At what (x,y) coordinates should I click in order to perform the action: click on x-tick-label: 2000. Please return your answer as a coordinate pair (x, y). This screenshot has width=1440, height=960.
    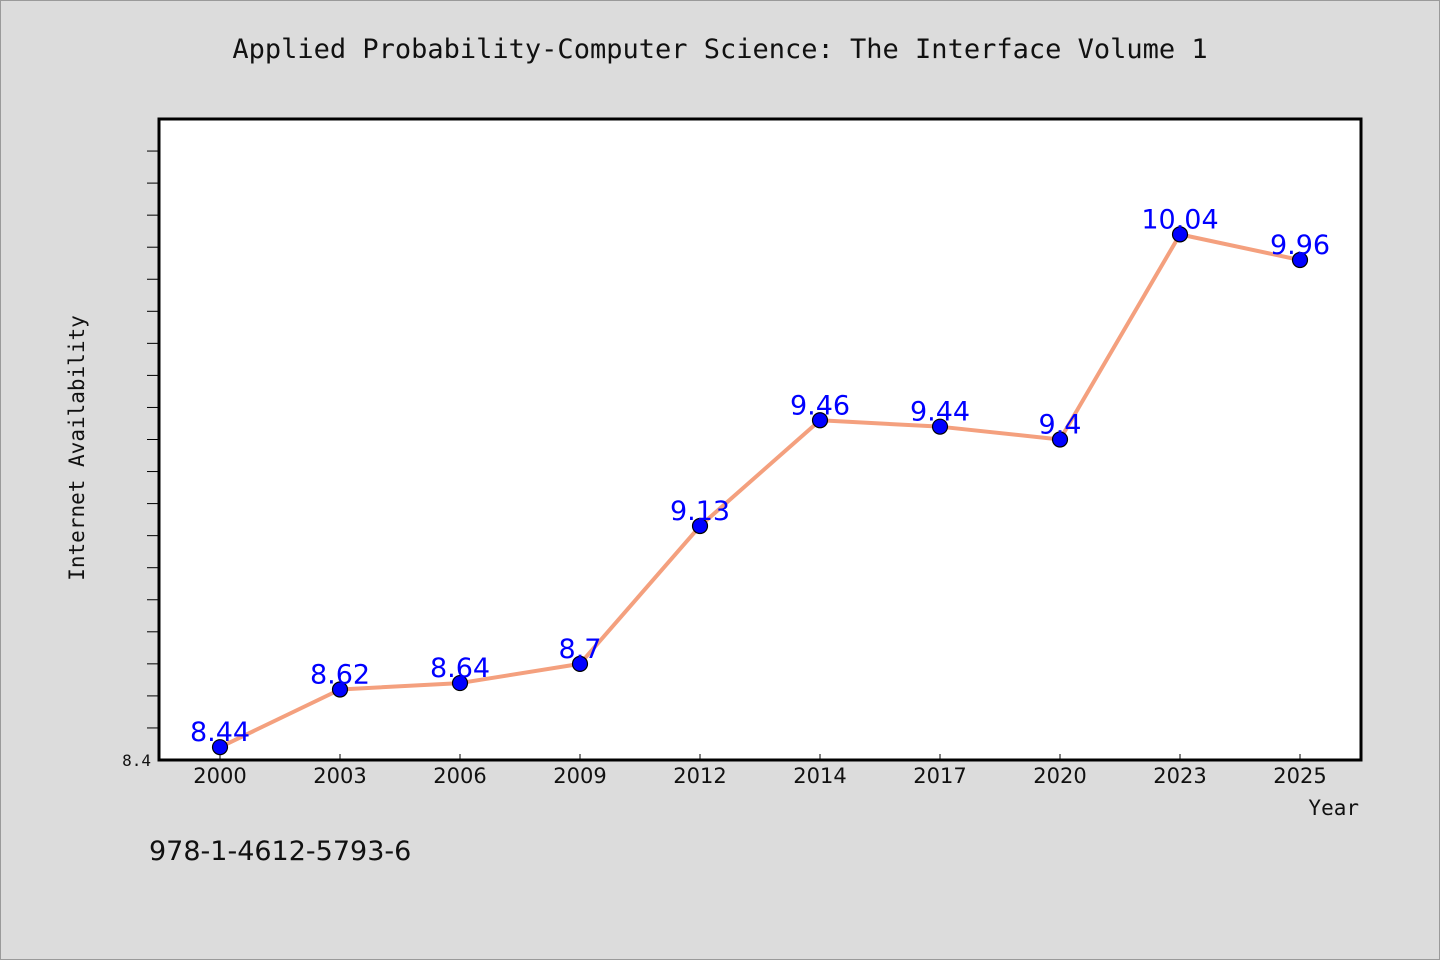
    Looking at the image, I should click on (219, 776).